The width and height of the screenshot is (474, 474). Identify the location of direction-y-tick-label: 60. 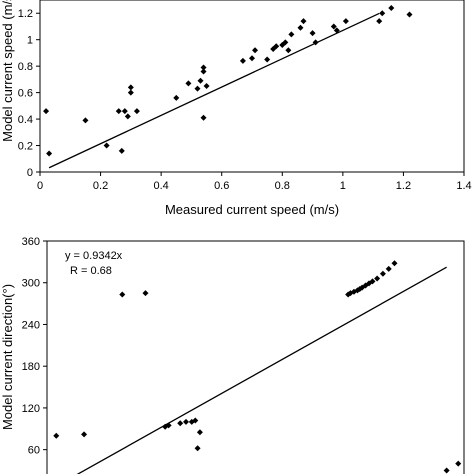
(34, 451).